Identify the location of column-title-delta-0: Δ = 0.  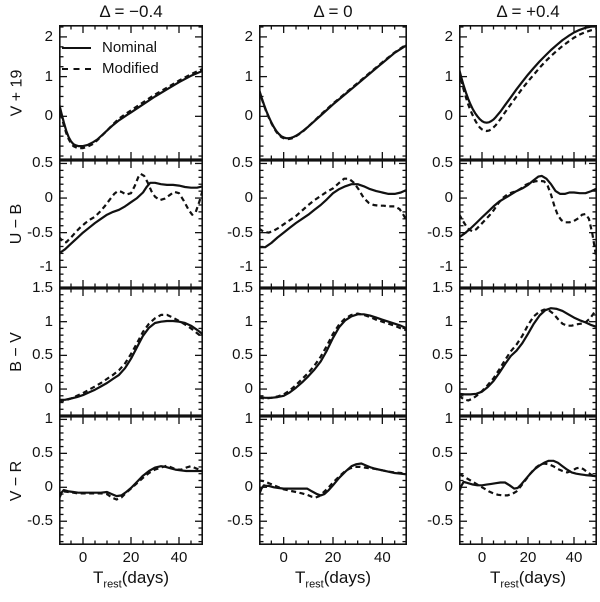
(333, 11).